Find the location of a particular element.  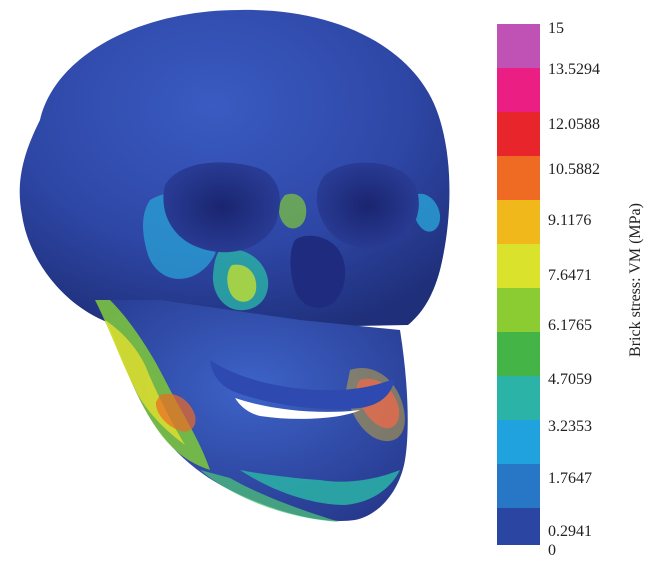

stress-maxilla-core is located at coordinates (242, 283).